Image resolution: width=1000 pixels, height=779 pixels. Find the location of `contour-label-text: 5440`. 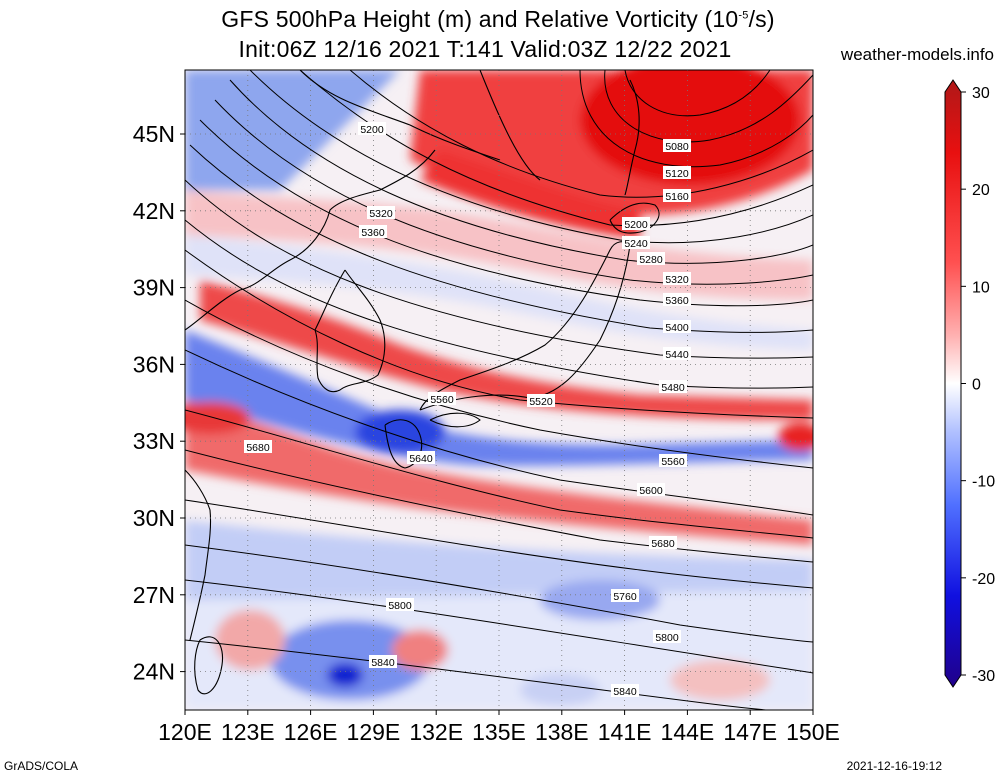

contour-label-text: 5440 is located at coordinates (677, 355).